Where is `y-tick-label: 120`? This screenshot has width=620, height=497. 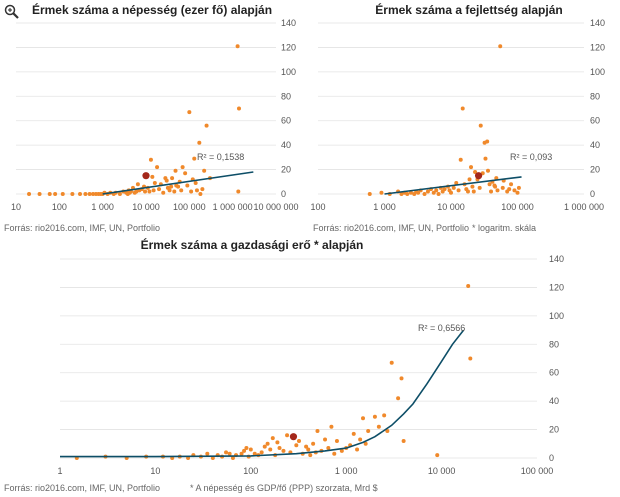 y-tick-label: 120 is located at coordinates (288, 47).